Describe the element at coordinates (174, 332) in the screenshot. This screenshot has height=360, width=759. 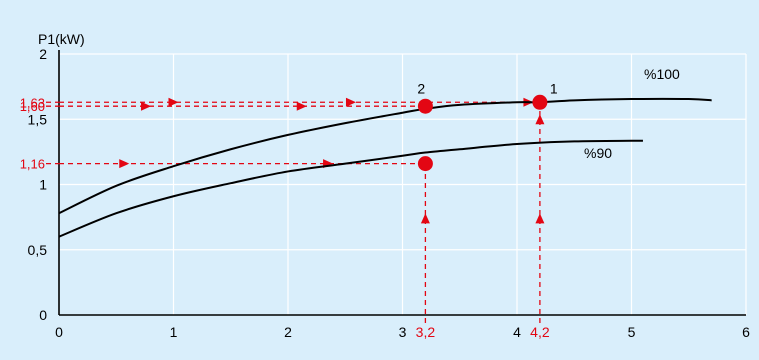
I see `x-tick-label: 1` at that location.